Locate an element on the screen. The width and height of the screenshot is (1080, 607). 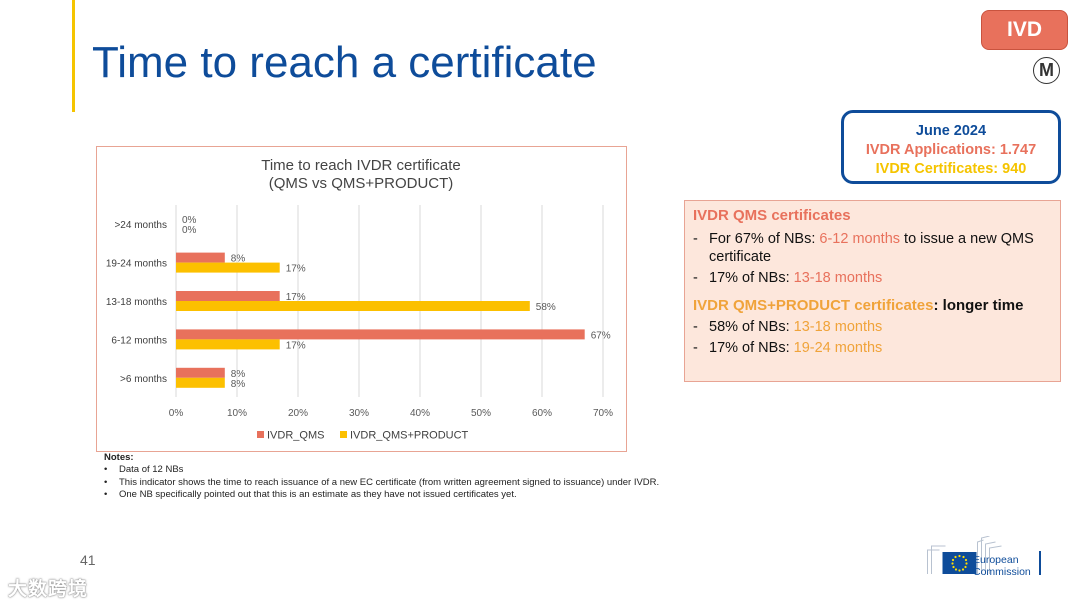
slide-title: Time to reach a certificate is located at coordinates (344, 62).